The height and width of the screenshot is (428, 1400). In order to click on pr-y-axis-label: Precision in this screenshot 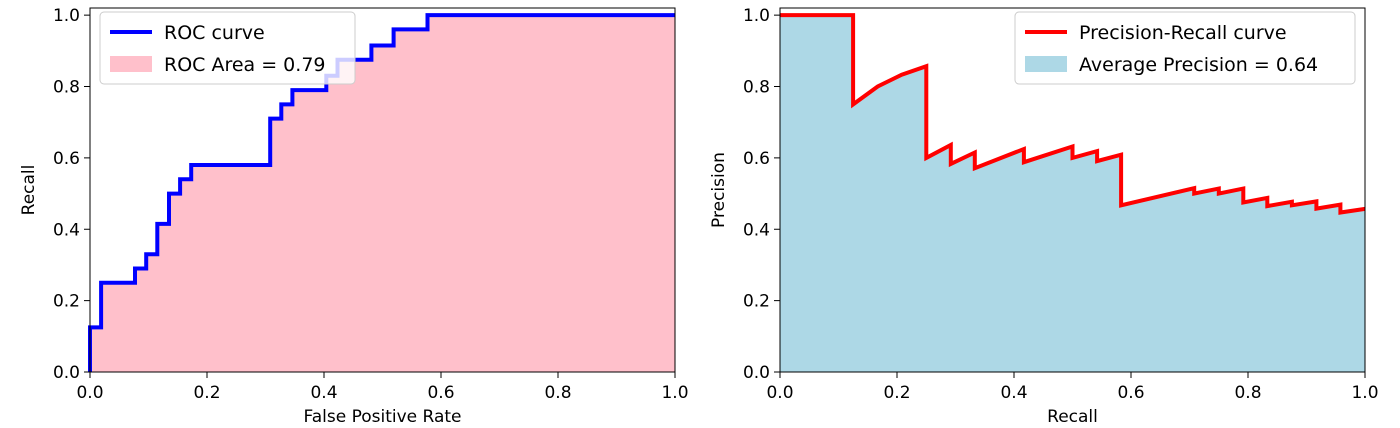, I will do `click(719, 190)`.